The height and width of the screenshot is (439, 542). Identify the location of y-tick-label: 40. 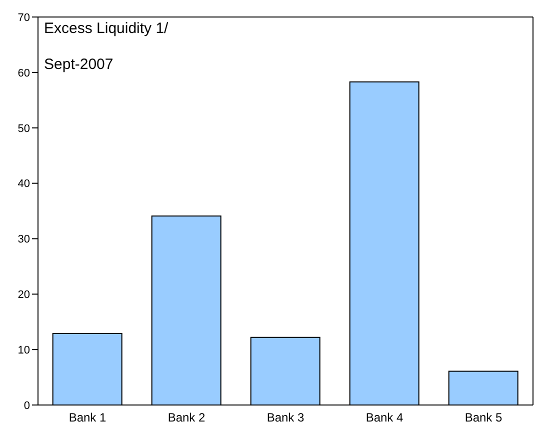
(24, 184).